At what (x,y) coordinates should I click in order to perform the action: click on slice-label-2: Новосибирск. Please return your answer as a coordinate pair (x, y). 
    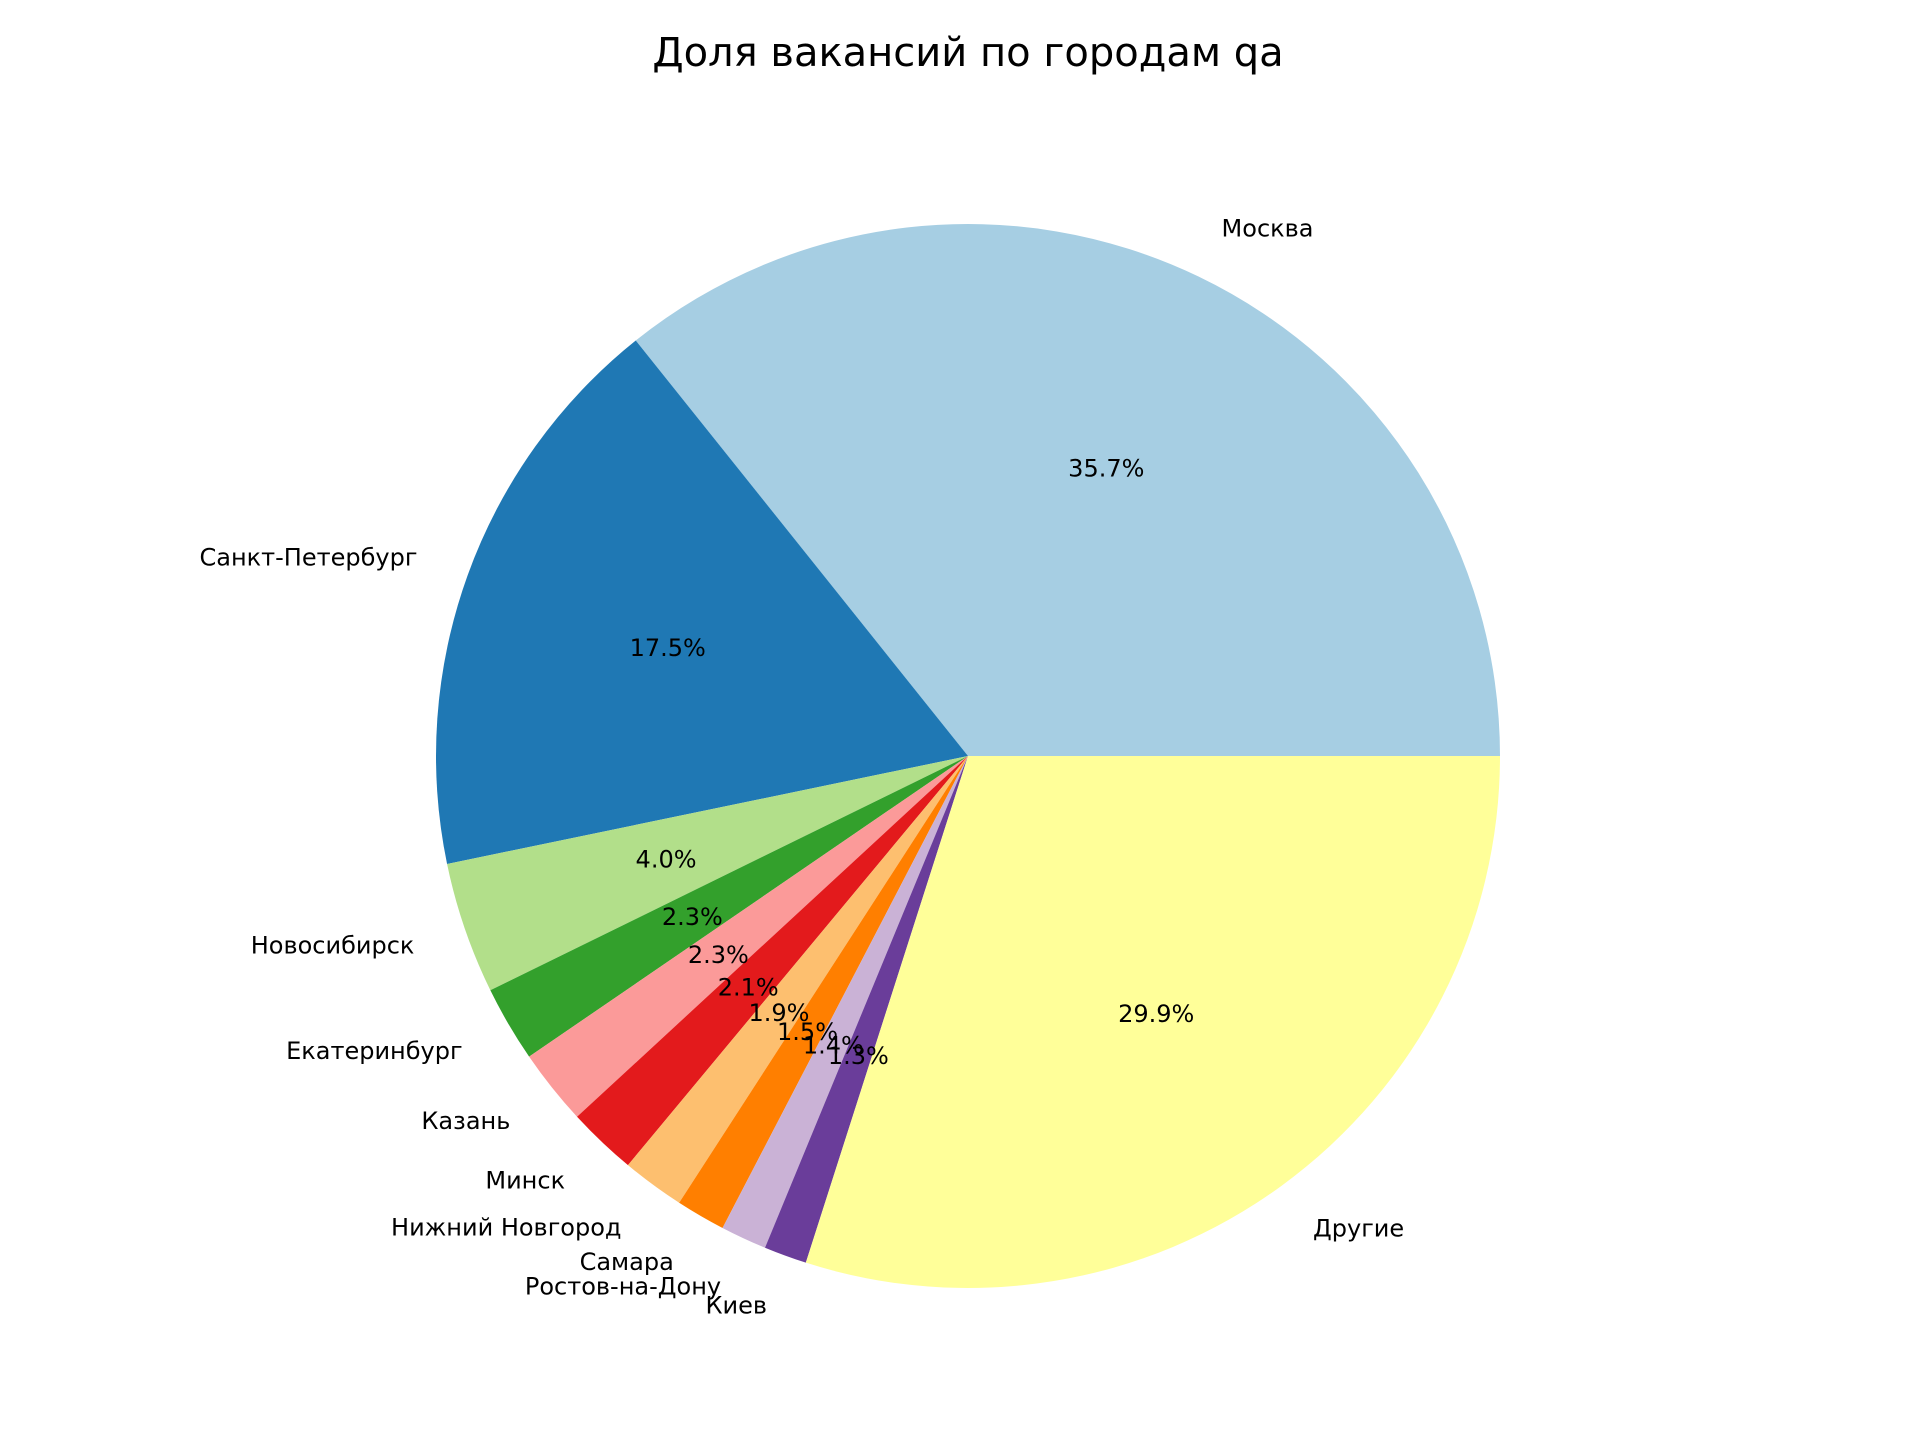
    Looking at the image, I should click on (333, 946).